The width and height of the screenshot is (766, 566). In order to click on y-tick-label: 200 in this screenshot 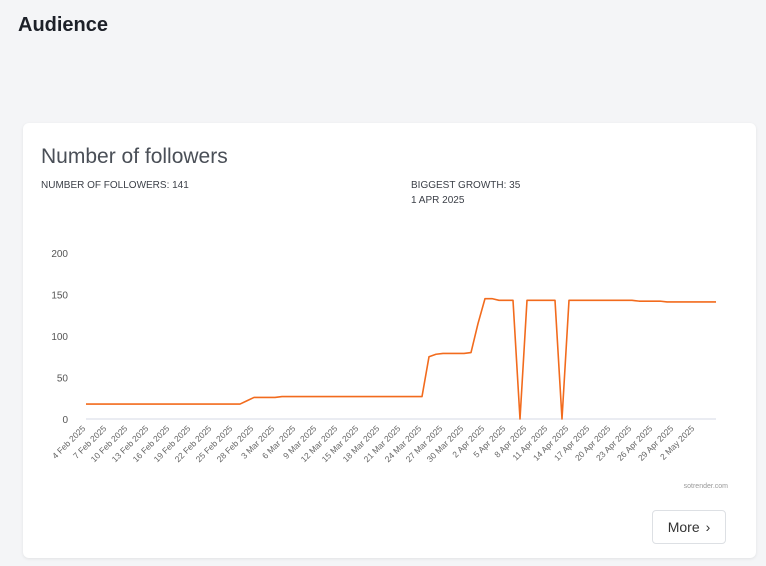, I will do `click(59, 254)`.